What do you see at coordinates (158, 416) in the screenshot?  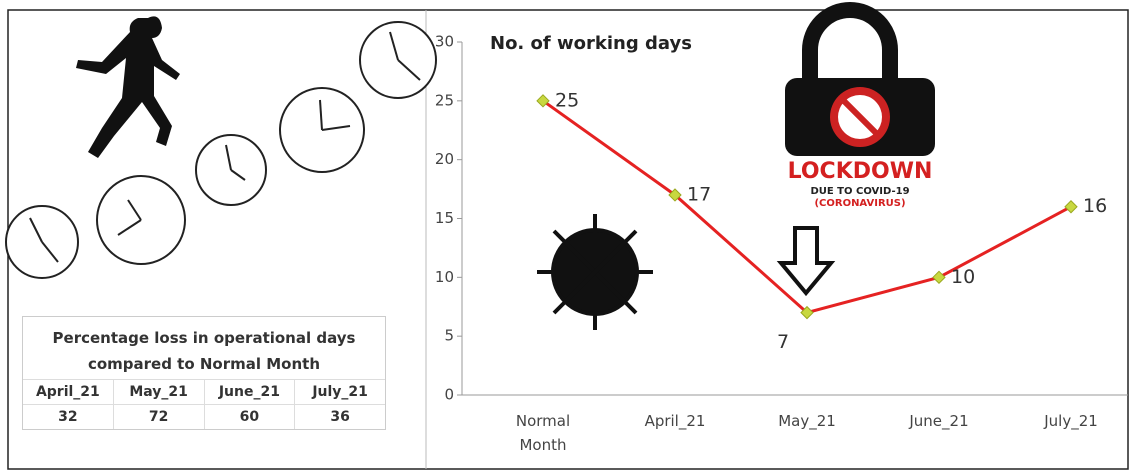 I see `table-cell: 72` at bounding box center [158, 416].